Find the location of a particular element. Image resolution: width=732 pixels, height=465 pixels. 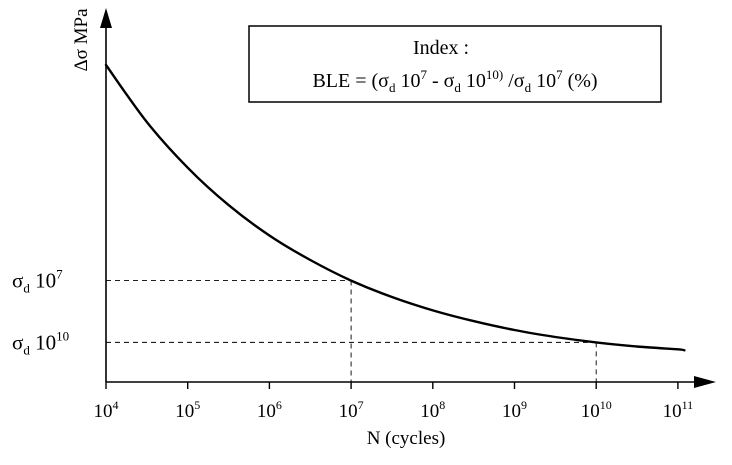

x-tick-label: 10¹⁰ is located at coordinates (596, 410).